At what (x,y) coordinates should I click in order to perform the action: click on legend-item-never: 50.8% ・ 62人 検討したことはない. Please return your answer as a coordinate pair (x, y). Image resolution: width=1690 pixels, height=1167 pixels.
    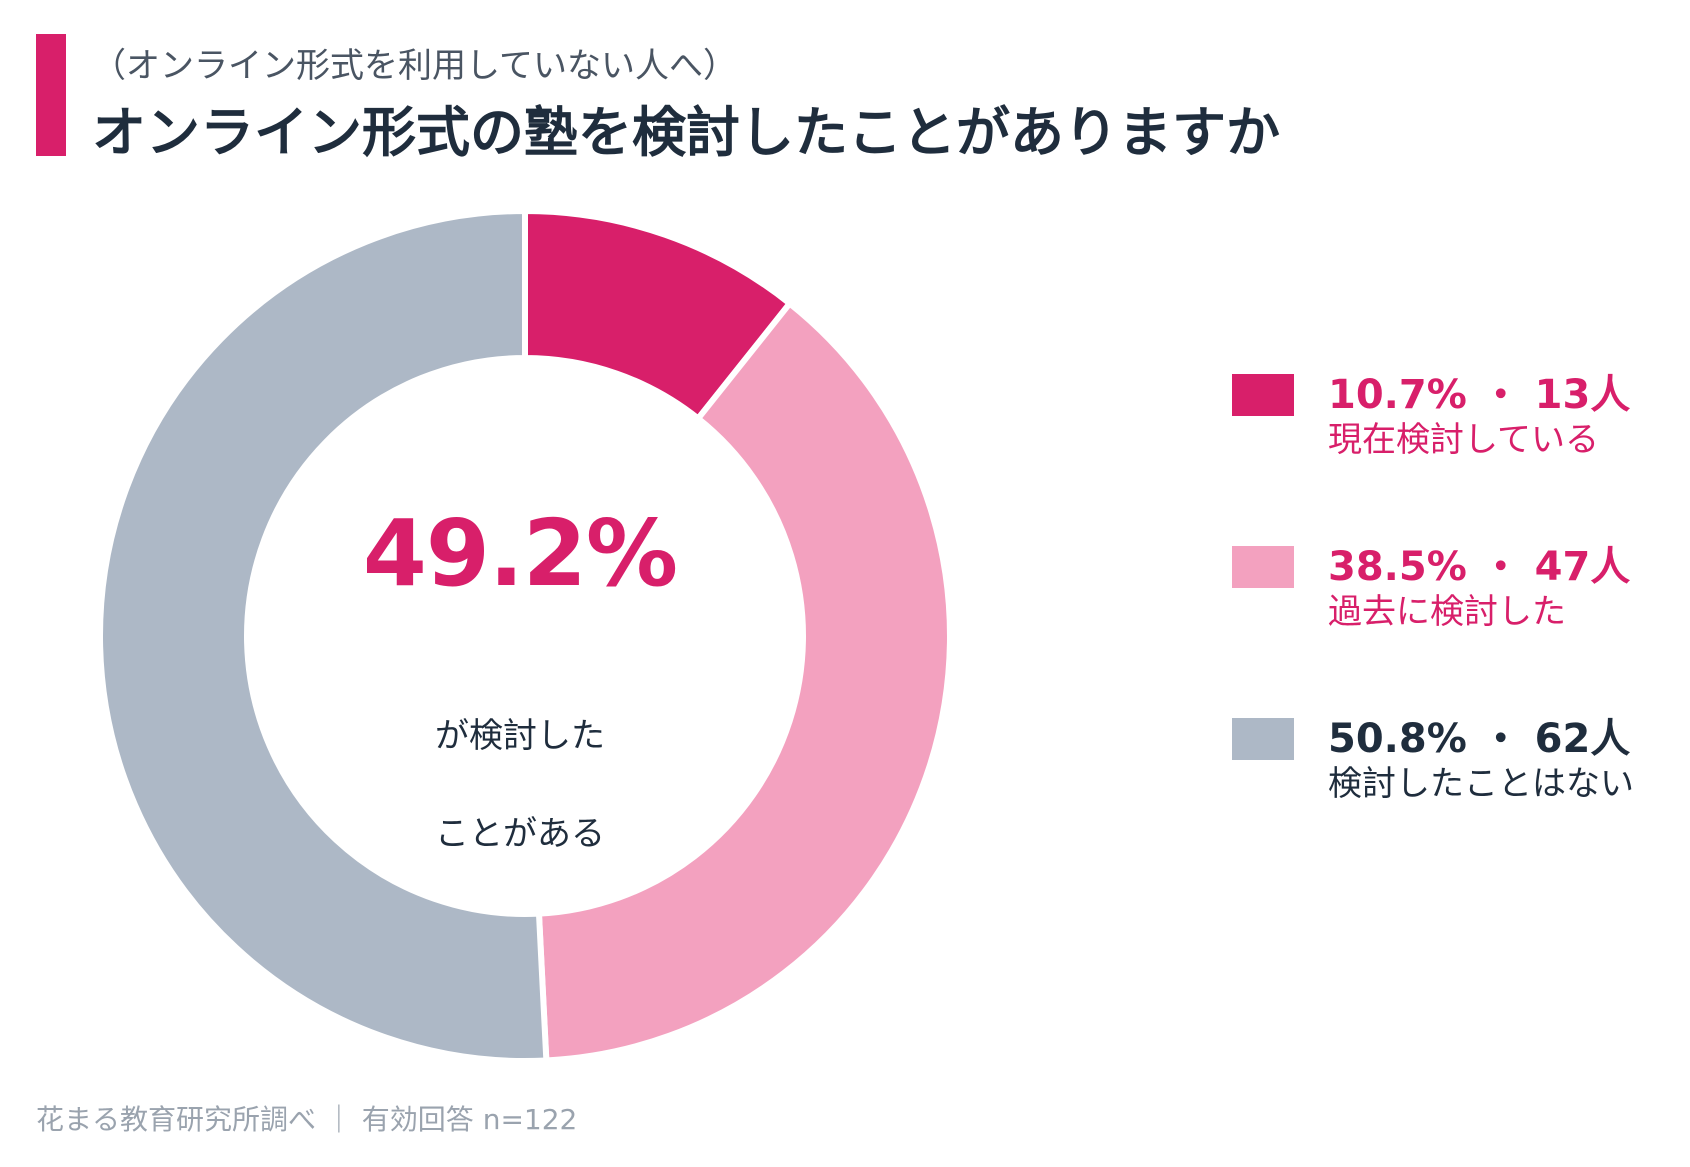
    Looking at the image, I should click on (1452, 792).